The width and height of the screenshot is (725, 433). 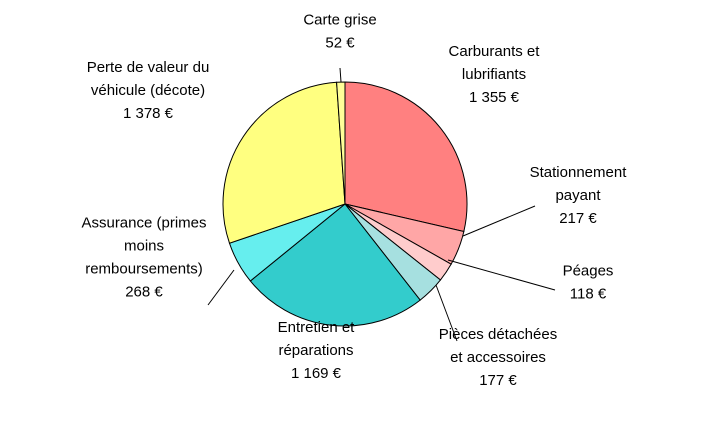 I want to click on slice-entretien, so click(x=335, y=265).